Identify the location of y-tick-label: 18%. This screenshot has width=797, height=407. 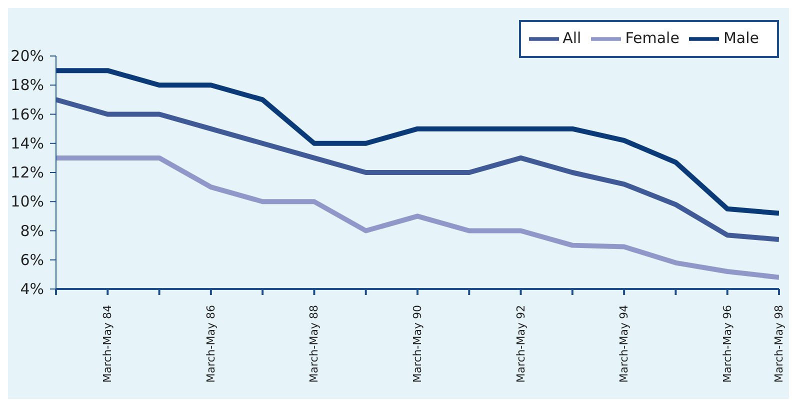
(27, 85).